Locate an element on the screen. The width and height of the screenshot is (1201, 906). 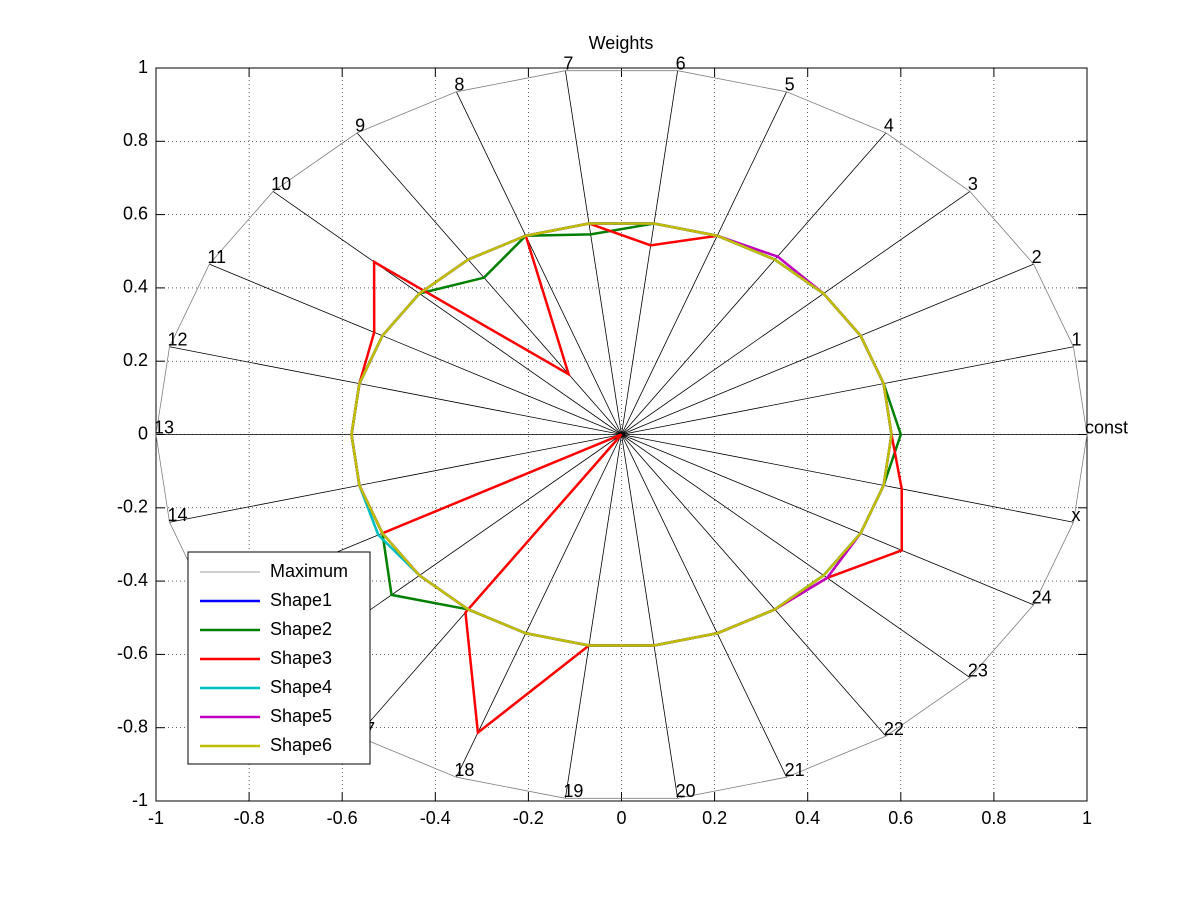
spoke-label: 24 is located at coordinates (1042, 598).